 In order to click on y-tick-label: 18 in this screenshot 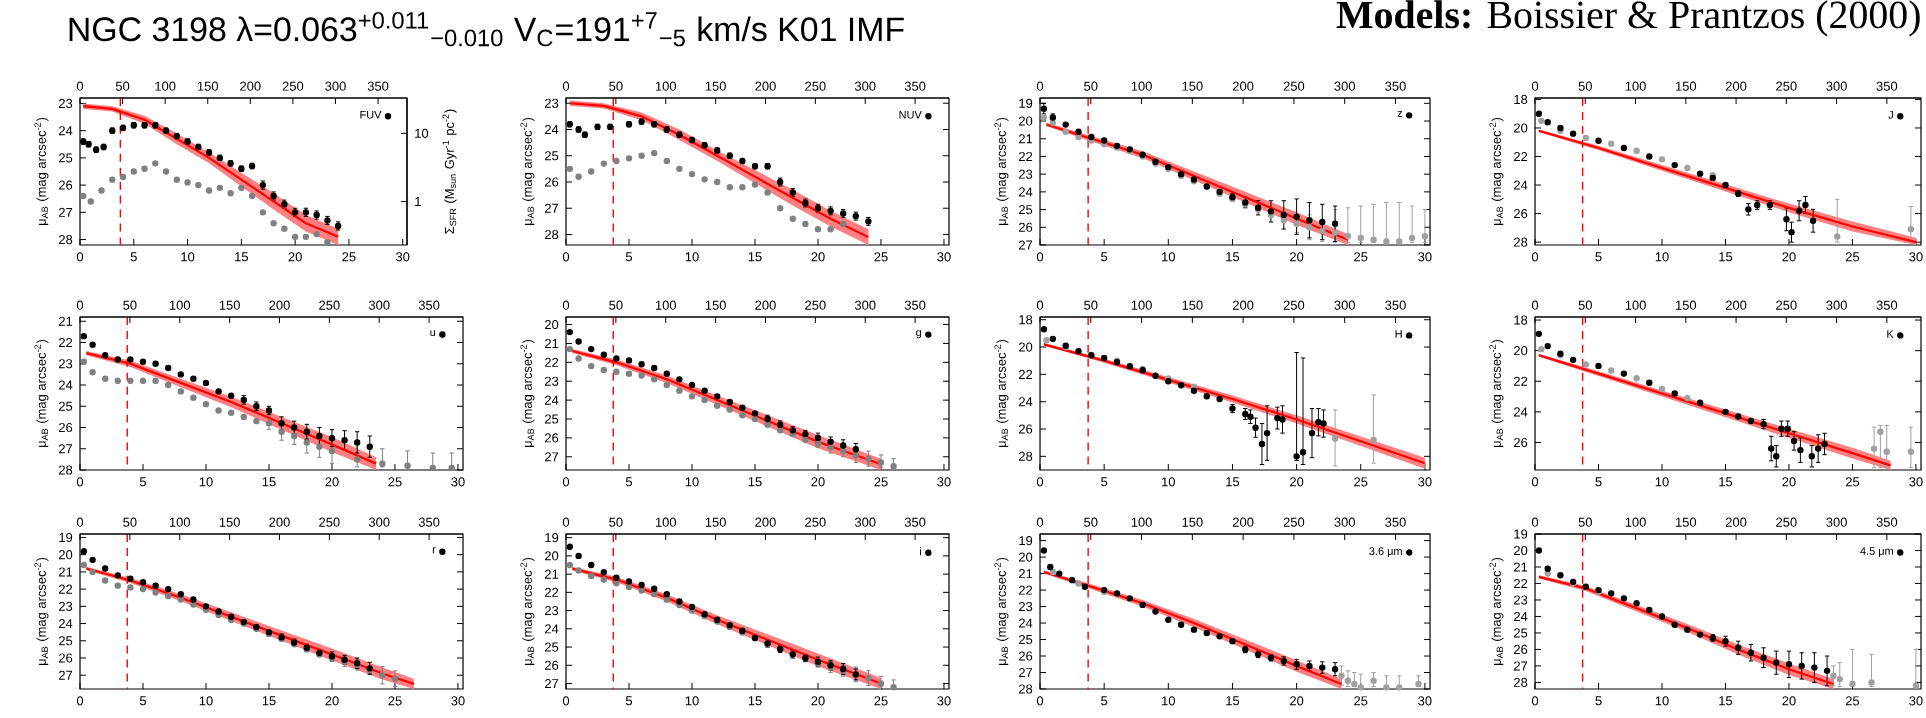, I will do `click(1521, 320)`.